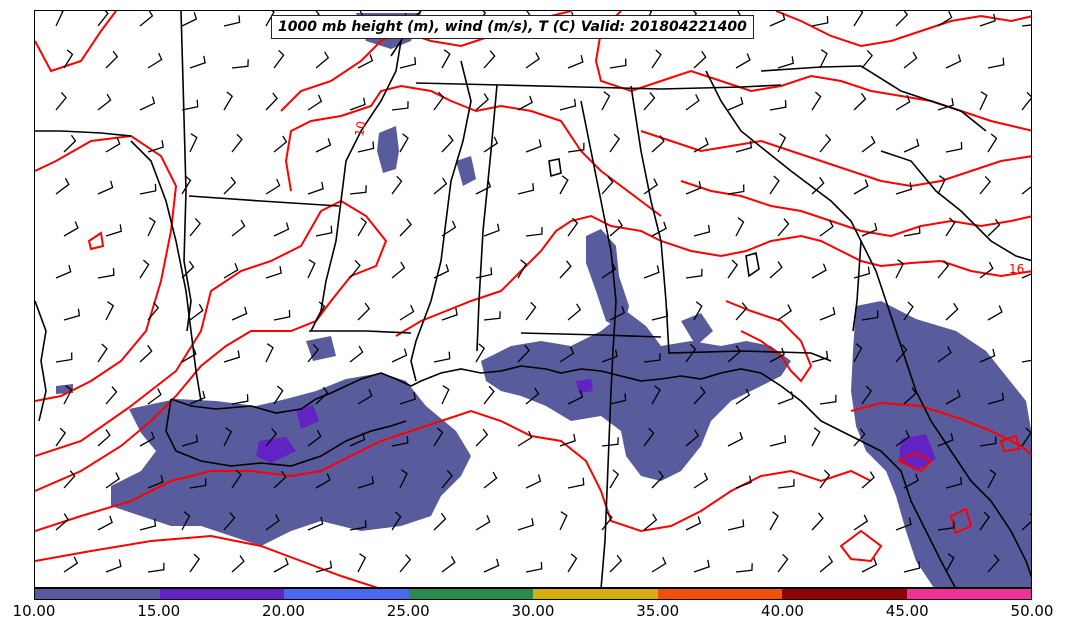 The image size is (1065, 633). What do you see at coordinates (533, 594) in the screenshot?
I see `colorbar` at bounding box center [533, 594].